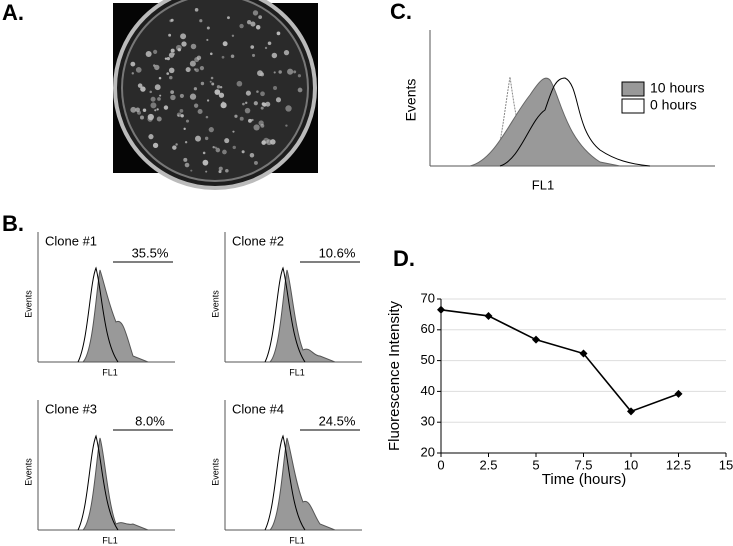 The height and width of the screenshot is (546, 733). What do you see at coordinates (559, 360) in the screenshot?
I see `line` at bounding box center [559, 360].